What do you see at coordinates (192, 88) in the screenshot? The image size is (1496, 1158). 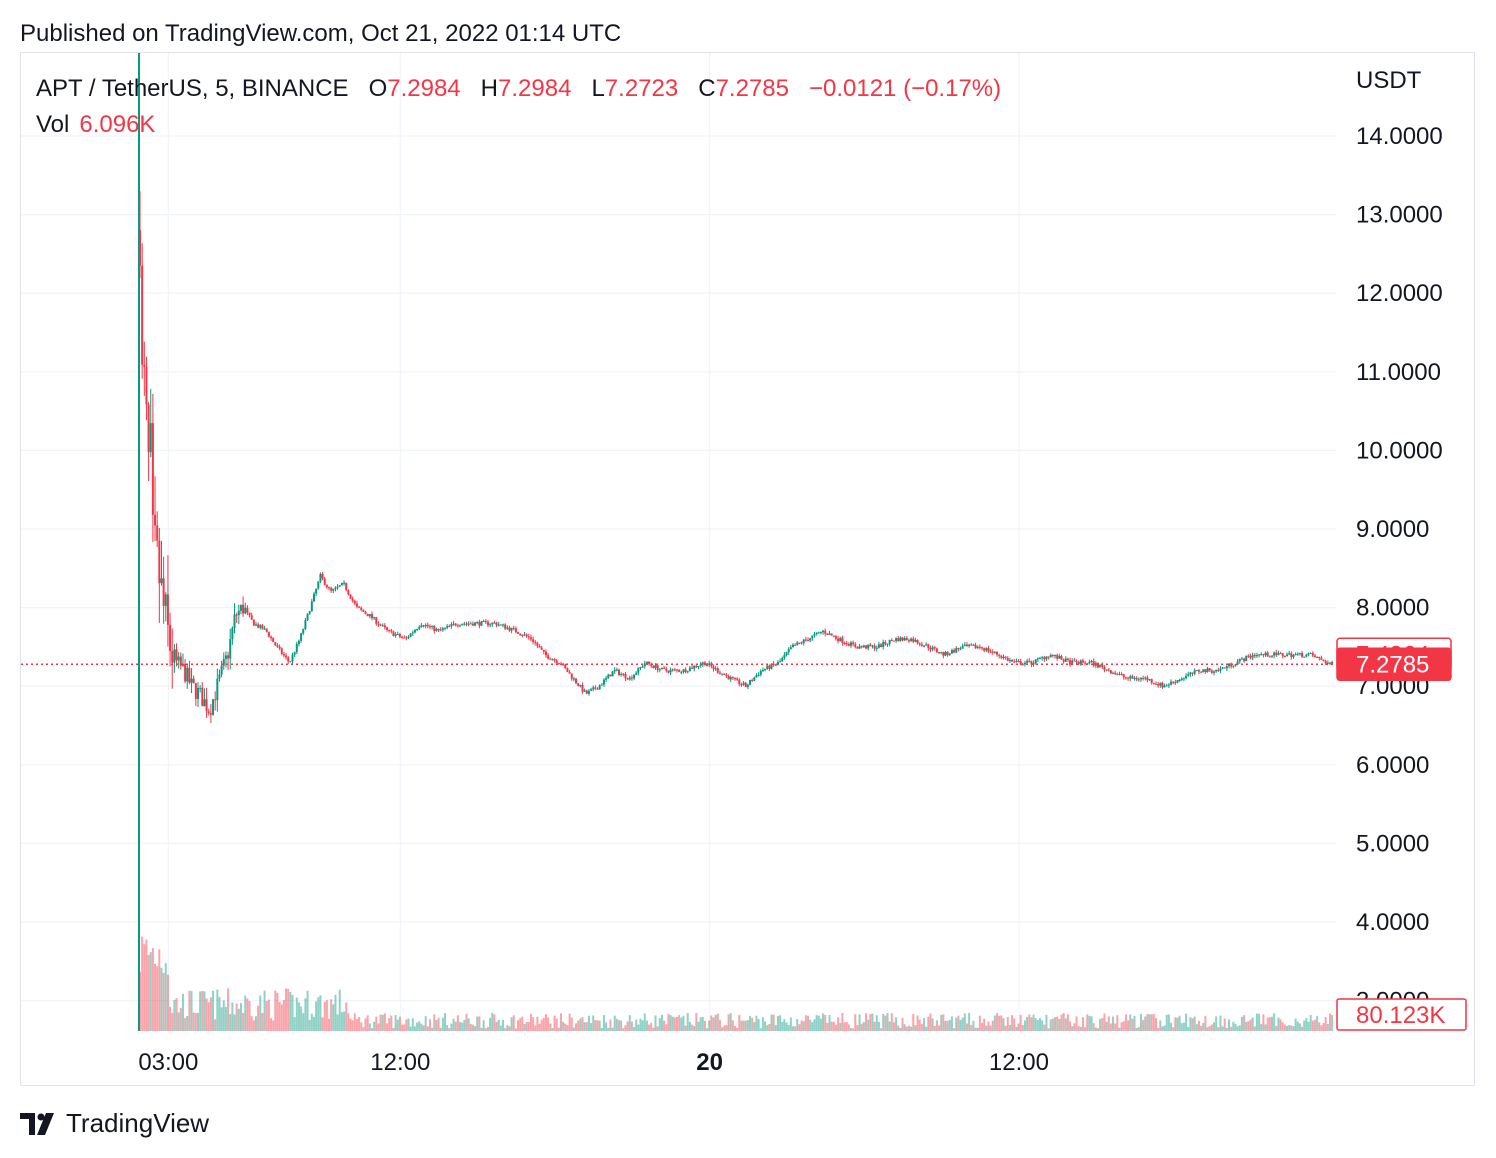 I see `symbol-name: APT / TetherUS, 5, BINANCE` at bounding box center [192, 88].